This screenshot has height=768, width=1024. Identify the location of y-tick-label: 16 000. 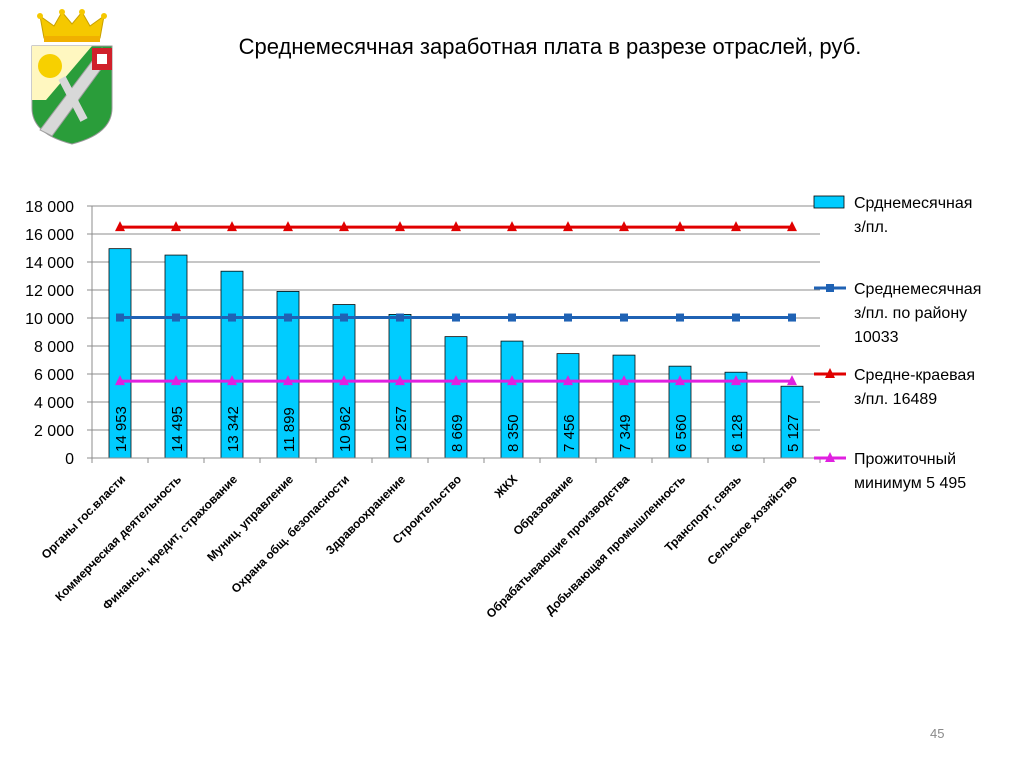
(49, 235).